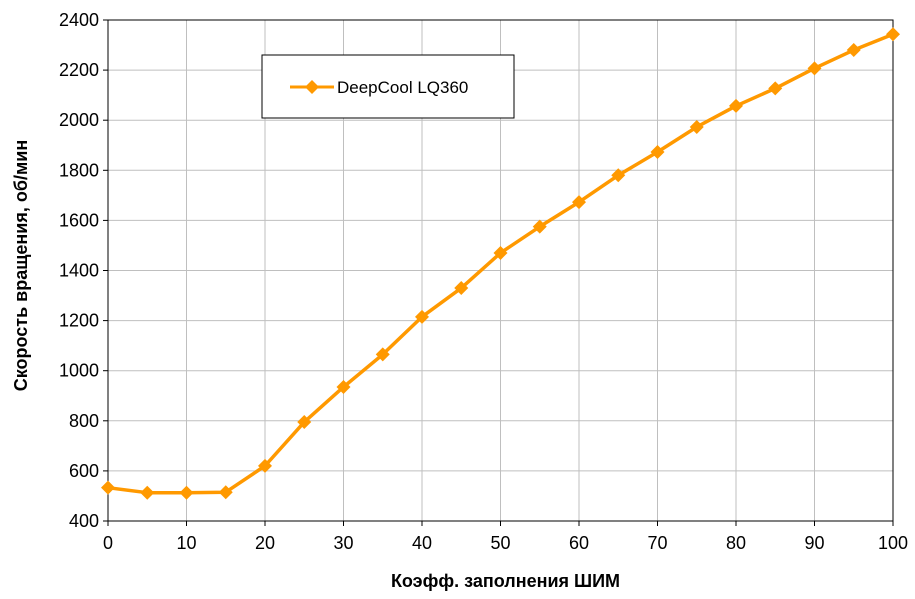 This screenshot has height=599, width=915. I want to click on y-tick-label: 1800, so click(79, 170).